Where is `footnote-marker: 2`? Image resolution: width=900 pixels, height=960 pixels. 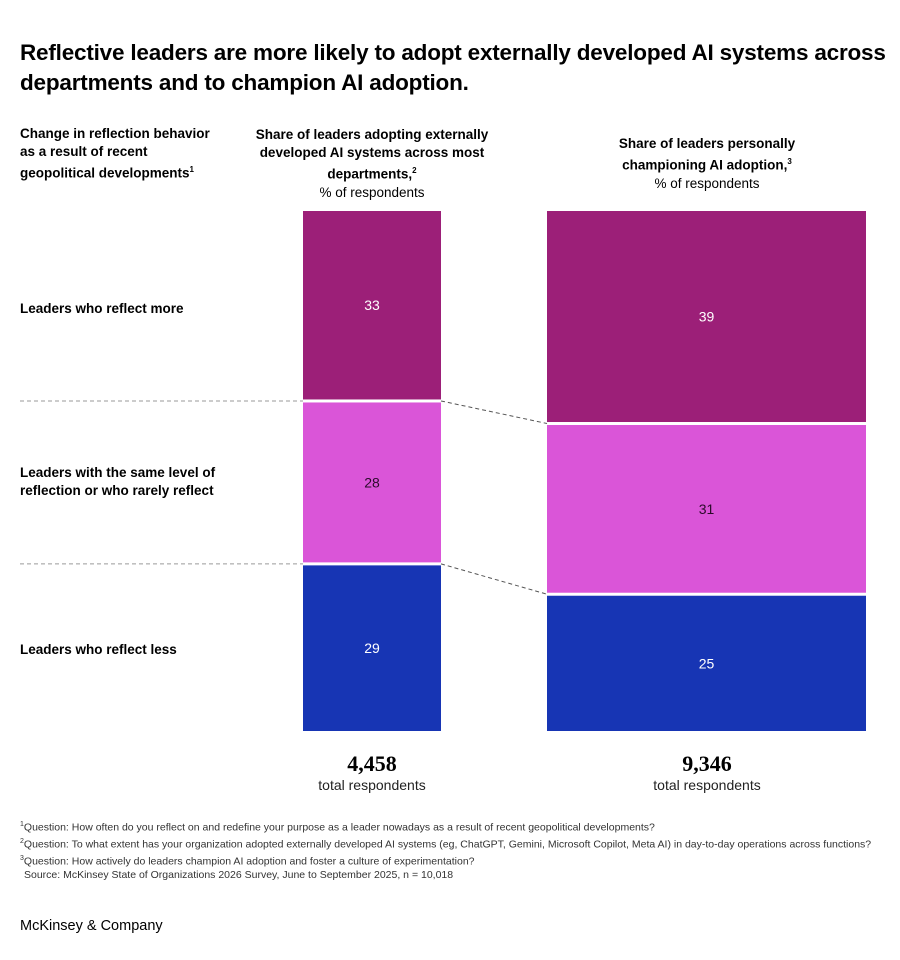 footnote-marker: 2 is located at coordinates (22, 841).